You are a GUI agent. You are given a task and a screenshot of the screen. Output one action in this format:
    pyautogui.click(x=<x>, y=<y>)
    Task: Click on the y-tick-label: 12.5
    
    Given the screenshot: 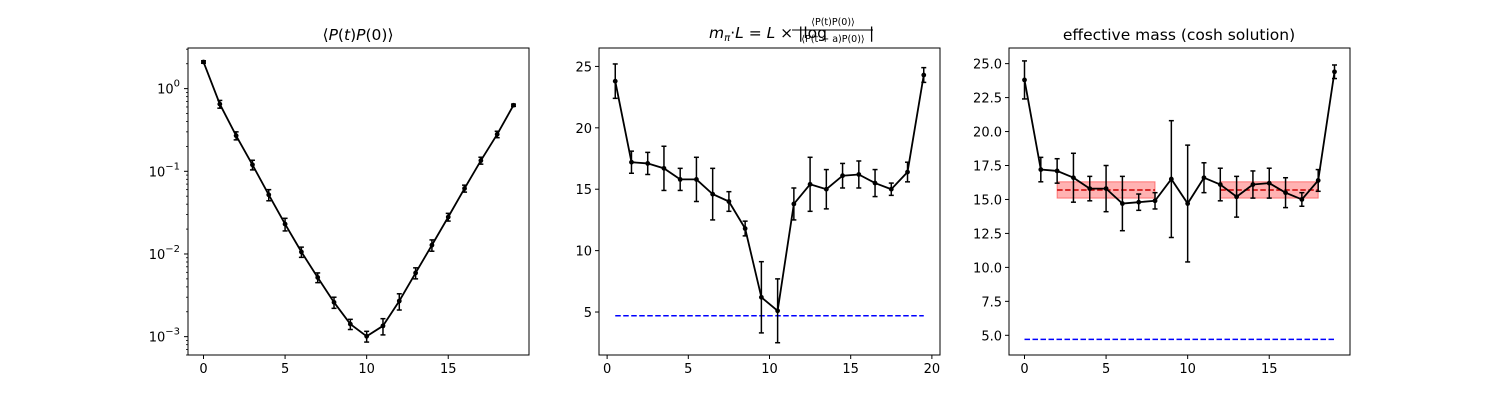 What is the action you would take?
    pyautogui.click(x=987, y=234)
    